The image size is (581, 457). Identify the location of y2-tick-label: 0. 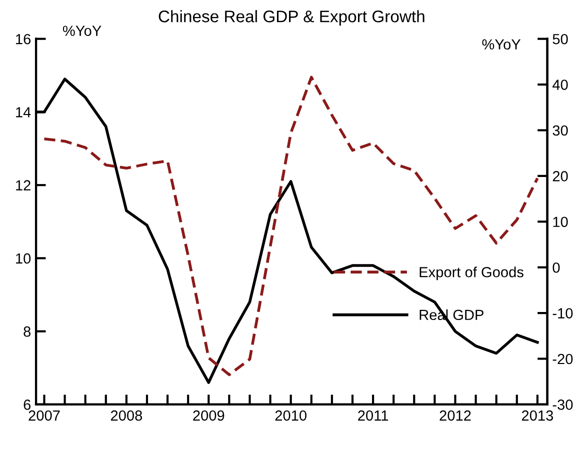
(556, 267).